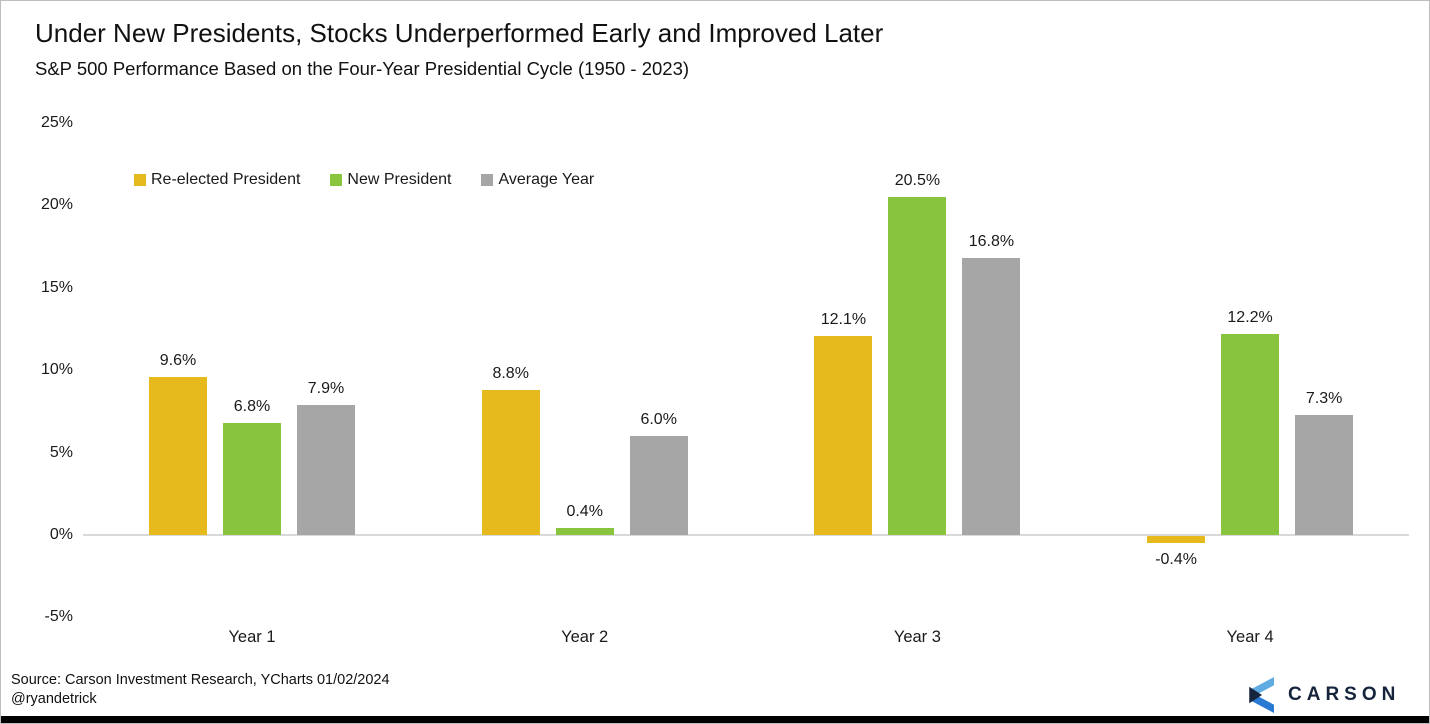  Describe the element at coordinates (715, 719) in the screenshot. I see `bottom-black-bar` at that location.